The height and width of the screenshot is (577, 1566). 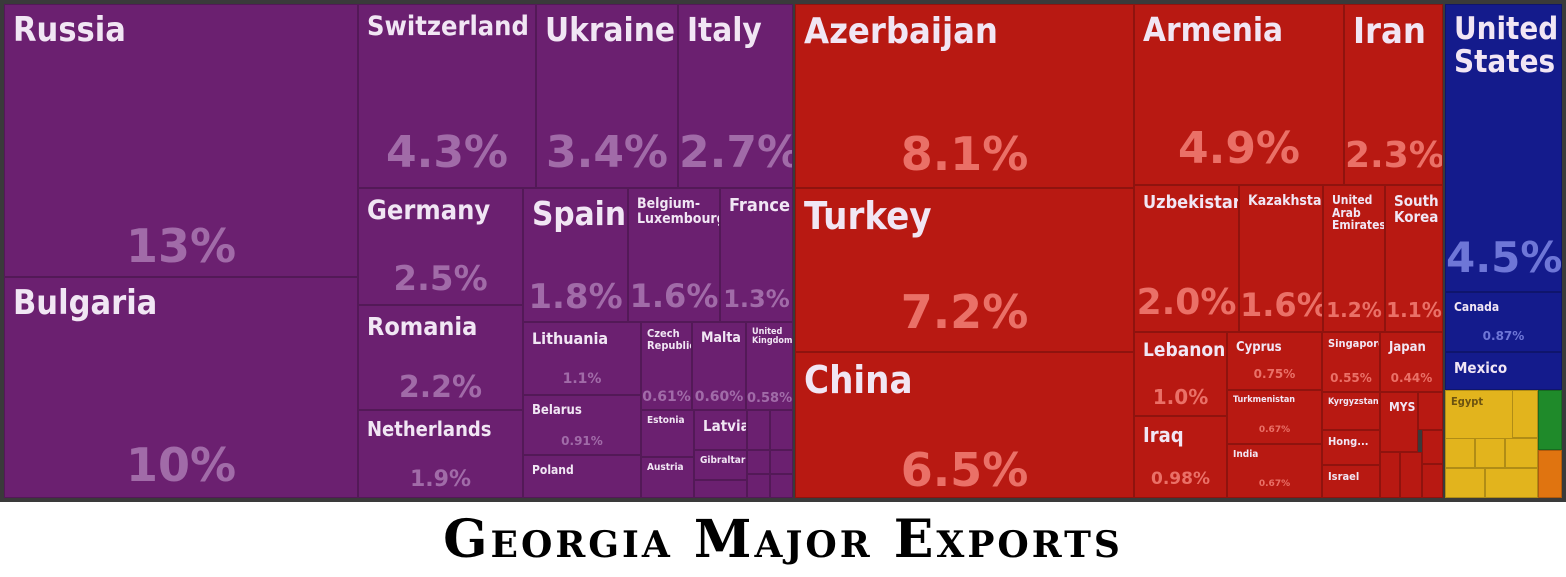 What do you see at coordinates (1274, 417) in the screenshot?
I see `treemap-cell-turkmenistan: Turkmenistan 0.67%` at bounding box center [1274, 417].